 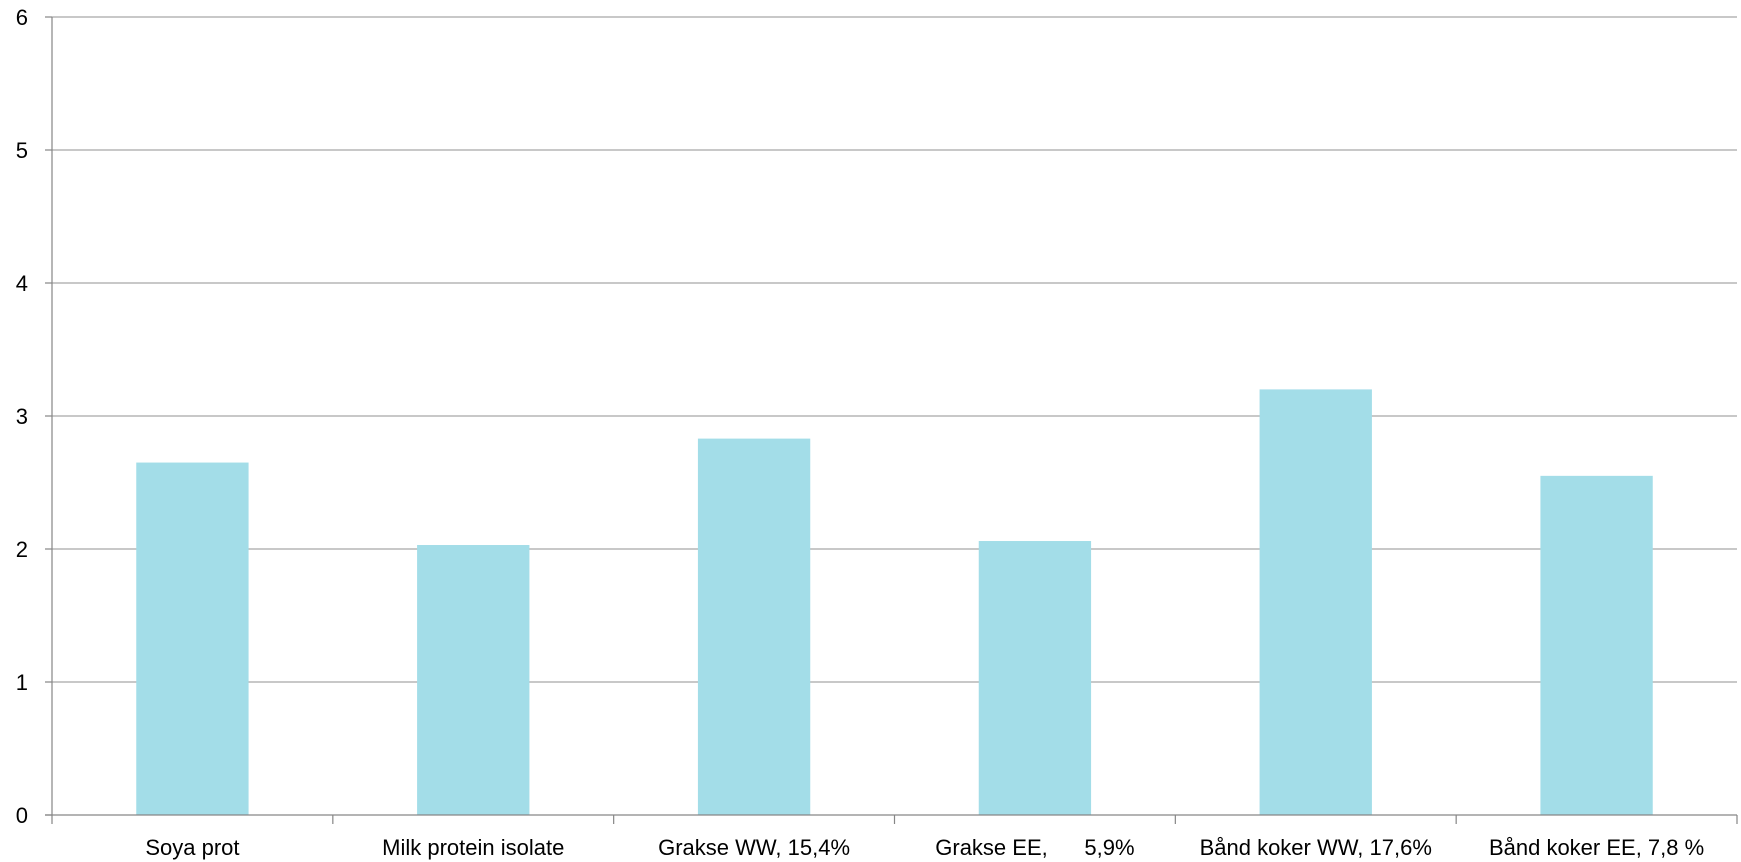 I want to click on x-category-label: Bånd koker WW, 17,6%, so click(x=1316, y=847).